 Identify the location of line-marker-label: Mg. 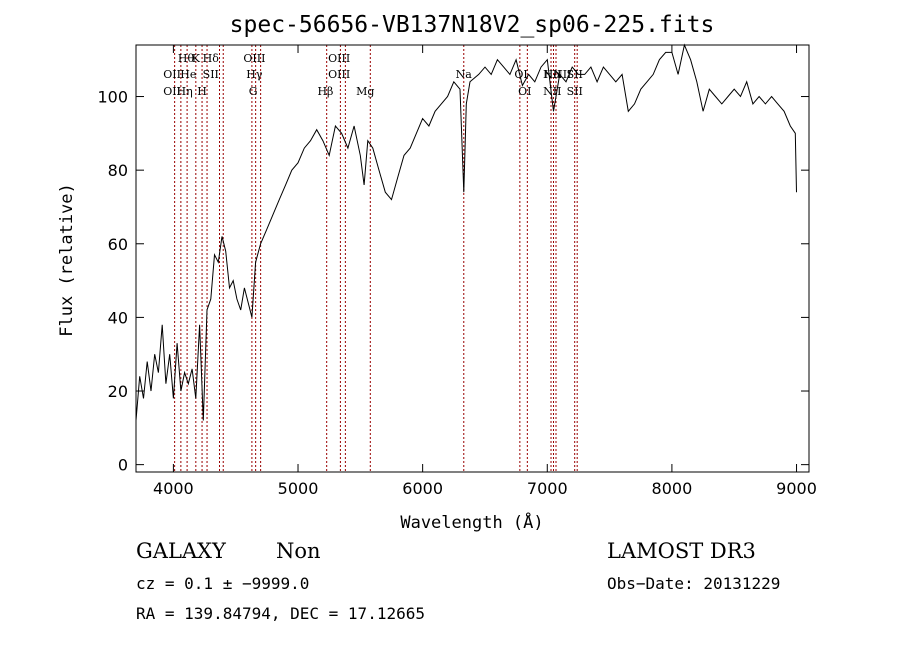
(365, 91).